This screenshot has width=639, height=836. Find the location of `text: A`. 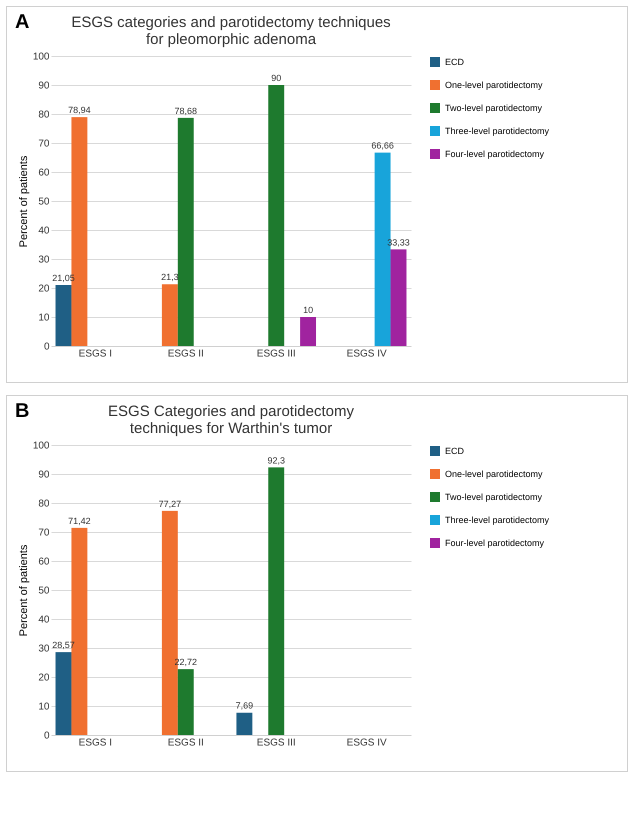

text: A is located at coordinates (22, 22).